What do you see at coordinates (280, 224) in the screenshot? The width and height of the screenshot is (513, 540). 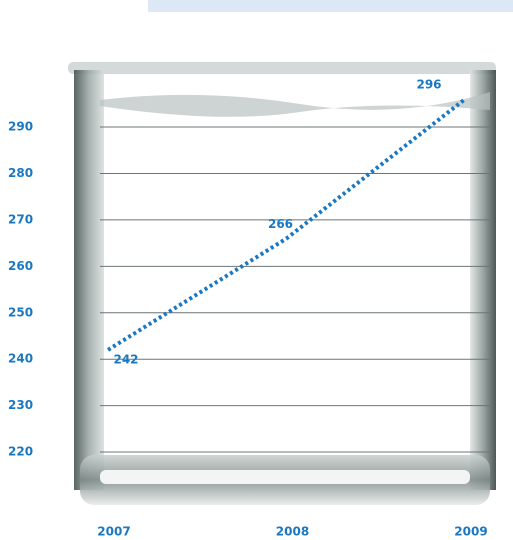 I see `data-label: 266` at bounding box center [280, 224].